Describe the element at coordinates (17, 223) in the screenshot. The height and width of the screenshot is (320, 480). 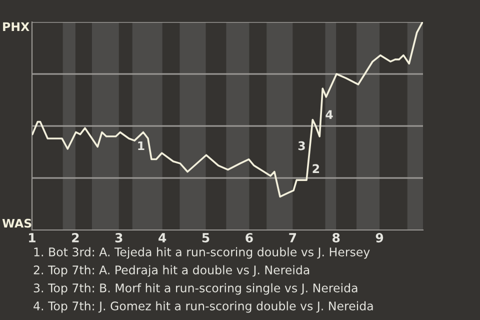
I see `text: WAS` at that location.